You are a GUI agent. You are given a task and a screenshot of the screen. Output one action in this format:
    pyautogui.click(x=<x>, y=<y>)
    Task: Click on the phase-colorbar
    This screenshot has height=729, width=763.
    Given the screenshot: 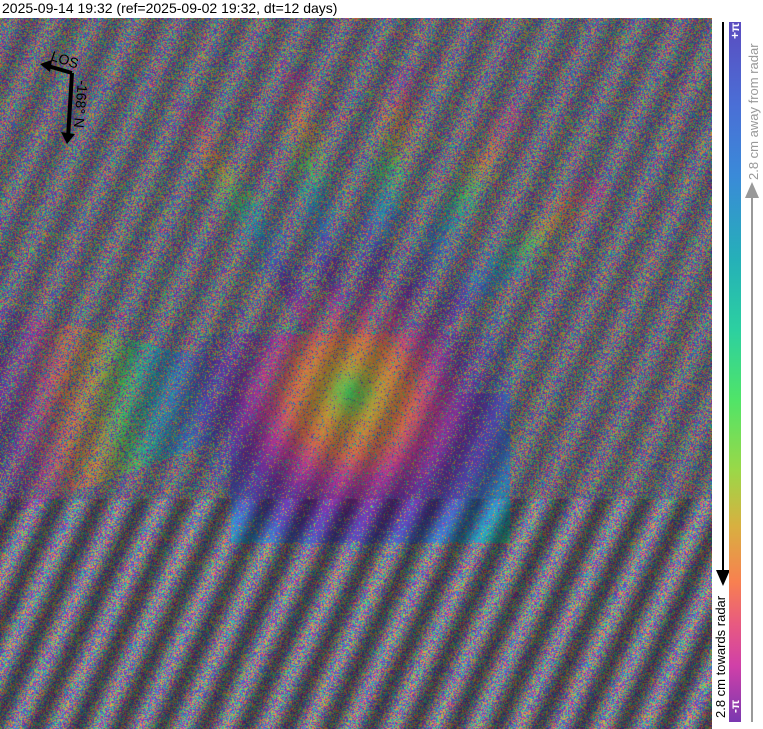 What is the action you would take?
    pyautogui.click(x=735, y=372)
    